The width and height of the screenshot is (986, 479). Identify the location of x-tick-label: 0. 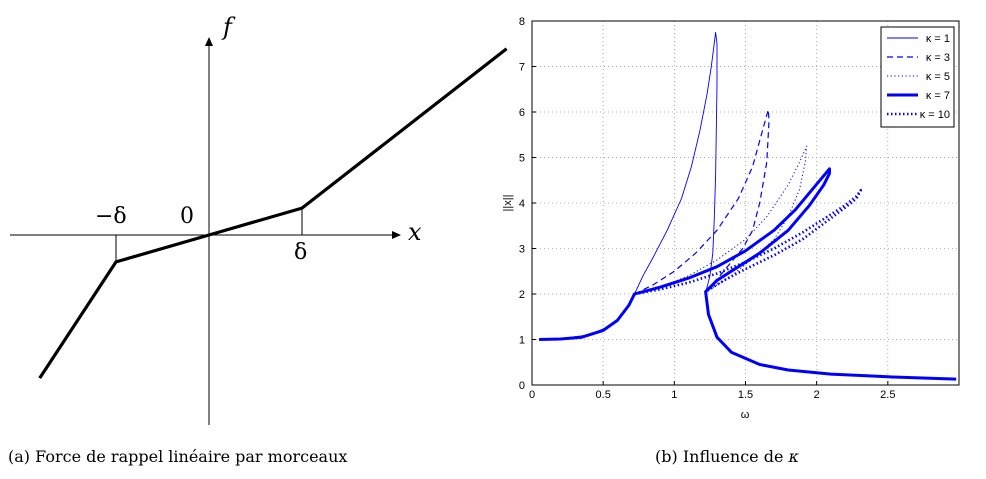
(532, 395).